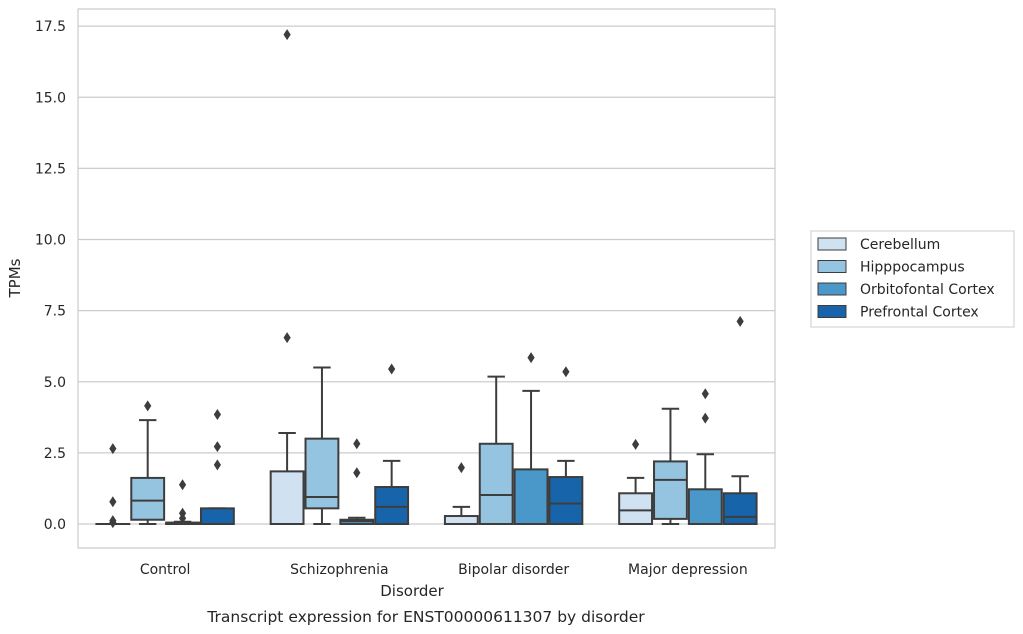 The image size is (1023, 634). I want to click on y-tick-label: 7.5, so click(55, 312).